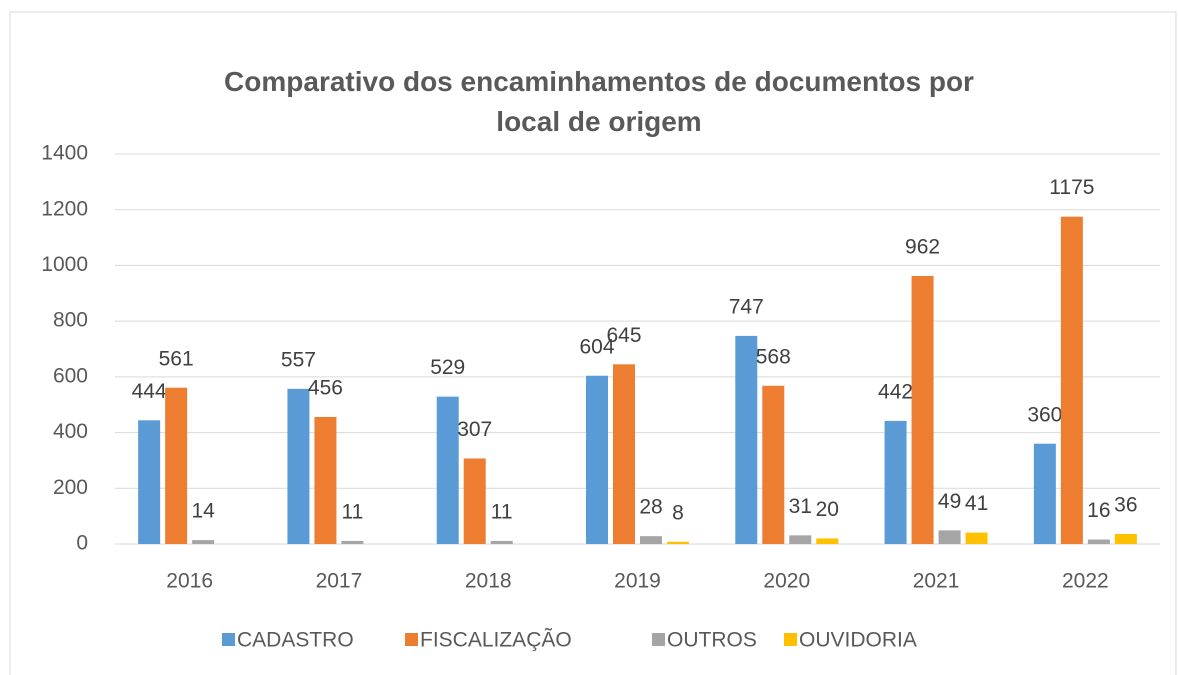 The width and height of the screenshot is (1178, 675). Describe the element at coordinates (474, 429) in the screenshot. I see `data-label: 307` at that location.